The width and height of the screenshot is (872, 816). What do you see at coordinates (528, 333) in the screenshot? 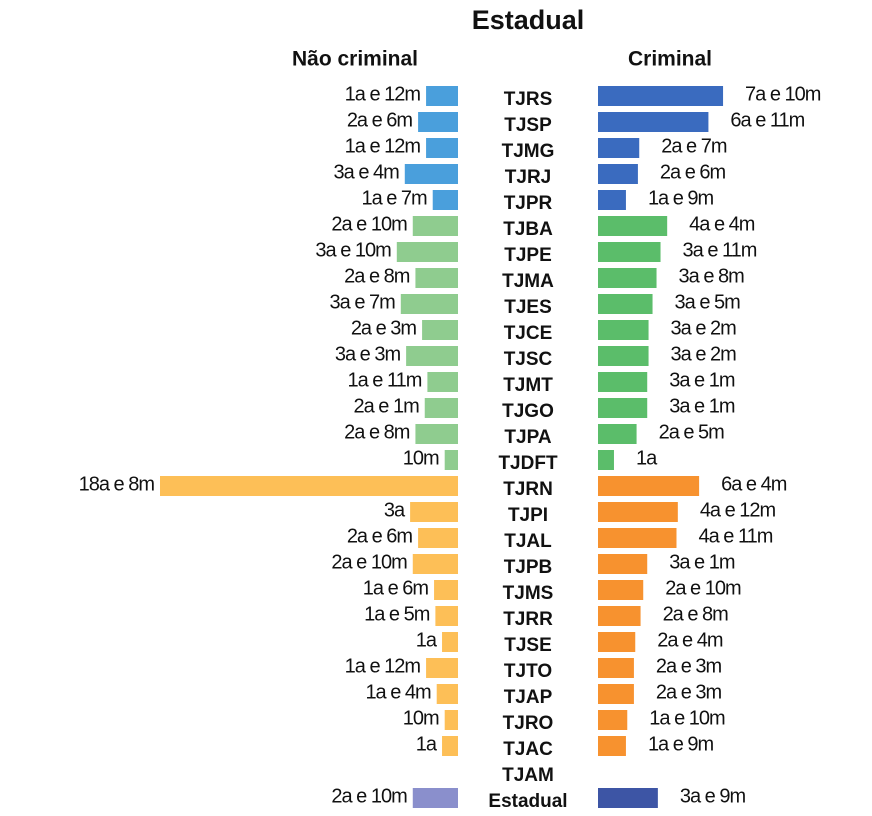
I see `category-label: TJCE` at bounding box center [528, 333].